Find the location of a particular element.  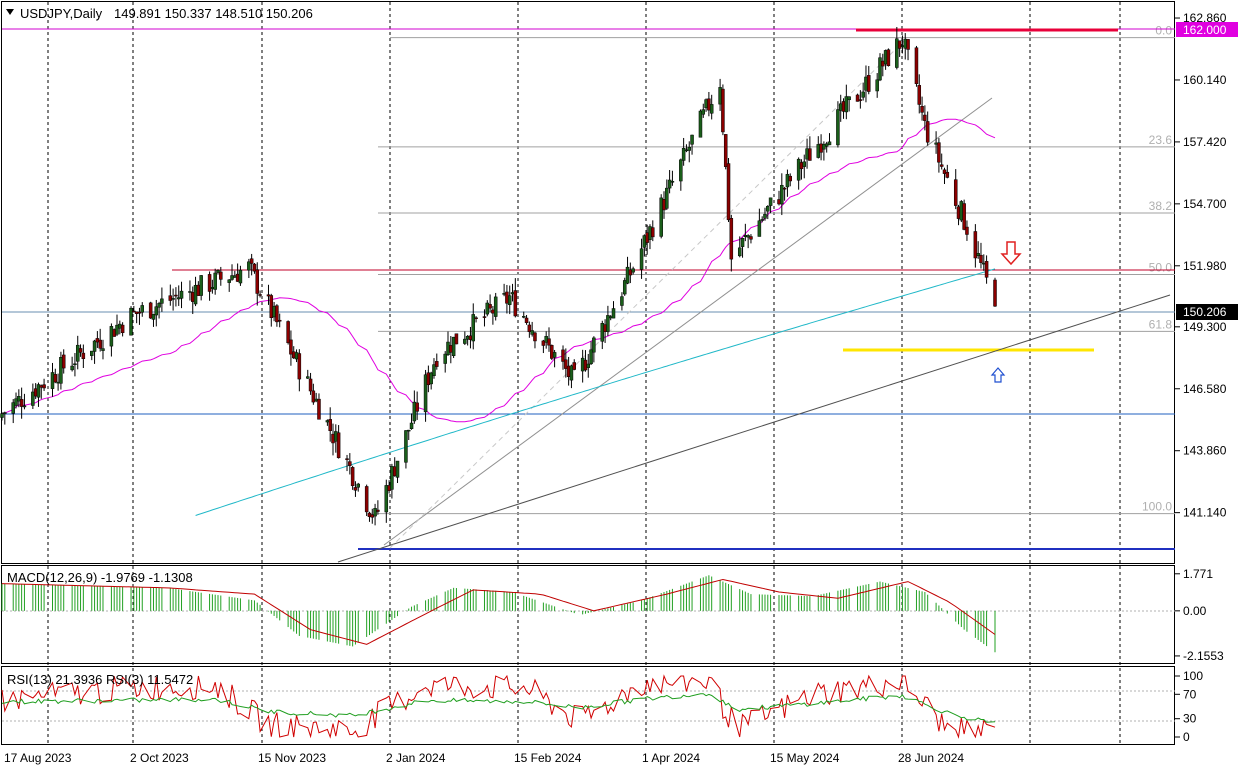

current-price-badge: 150.206 is located at coordinates (1207, 312).